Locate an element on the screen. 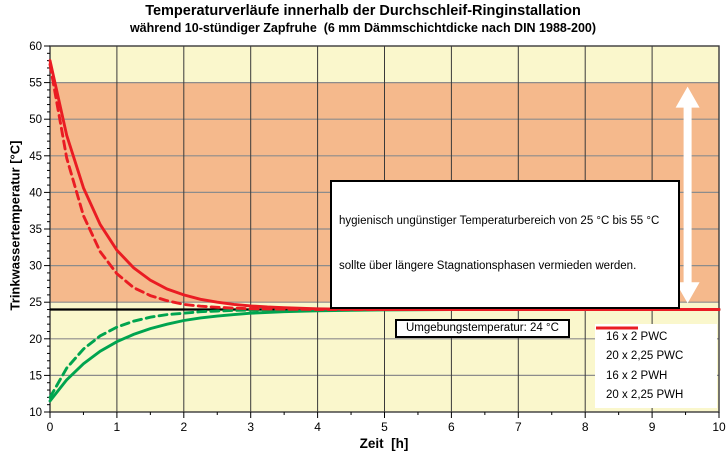 Image resolution: width=726 pixels, height=457 pixels. x-tick-label: 5 is located at coordinates (384, 427).